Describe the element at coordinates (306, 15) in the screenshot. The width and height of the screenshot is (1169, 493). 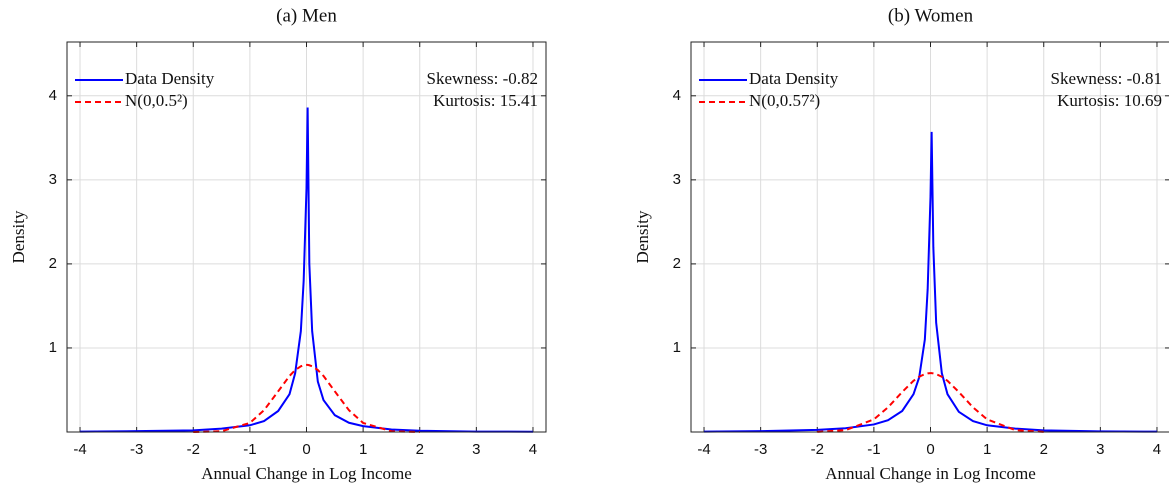
I see `panel-title: (a) Men` at that location.